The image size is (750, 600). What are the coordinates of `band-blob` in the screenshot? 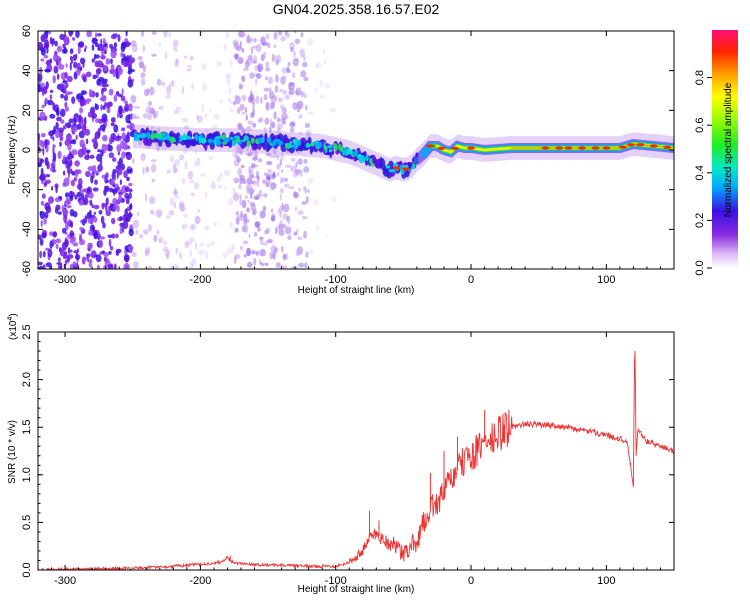 It's located at (178, 135).